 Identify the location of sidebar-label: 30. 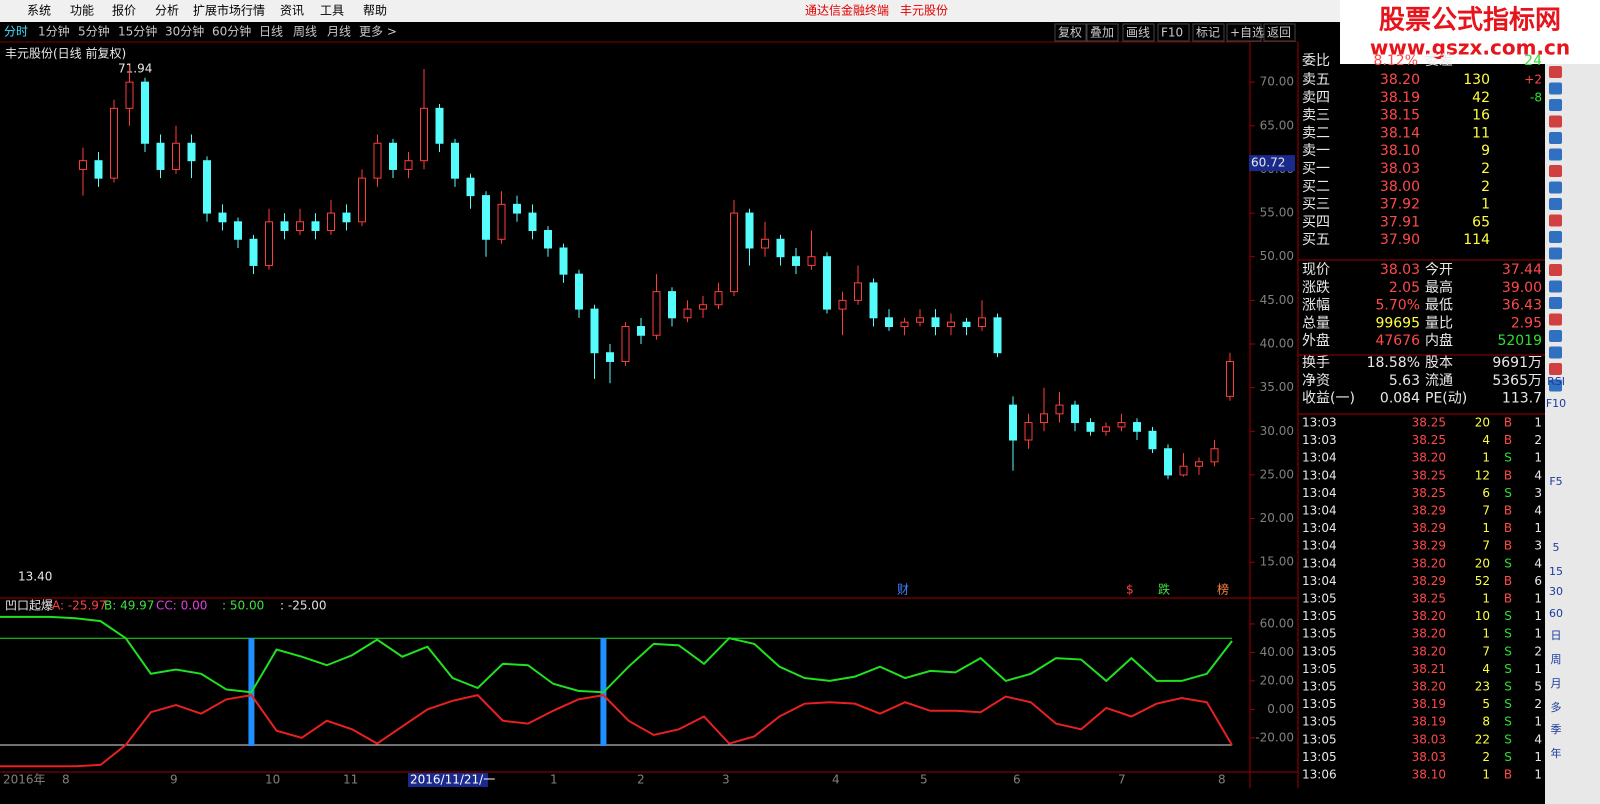
(1556, 591).